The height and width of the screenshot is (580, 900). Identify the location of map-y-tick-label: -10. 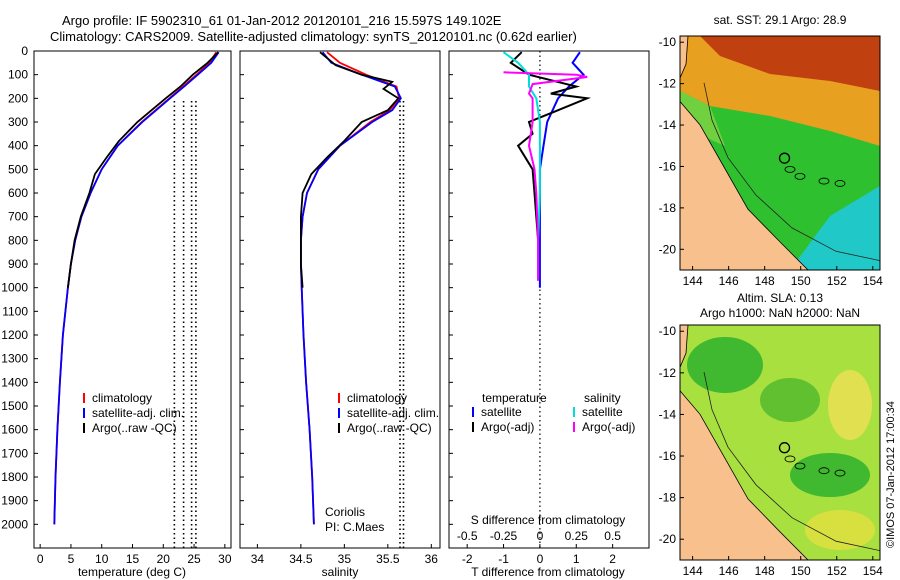
(668, 42).